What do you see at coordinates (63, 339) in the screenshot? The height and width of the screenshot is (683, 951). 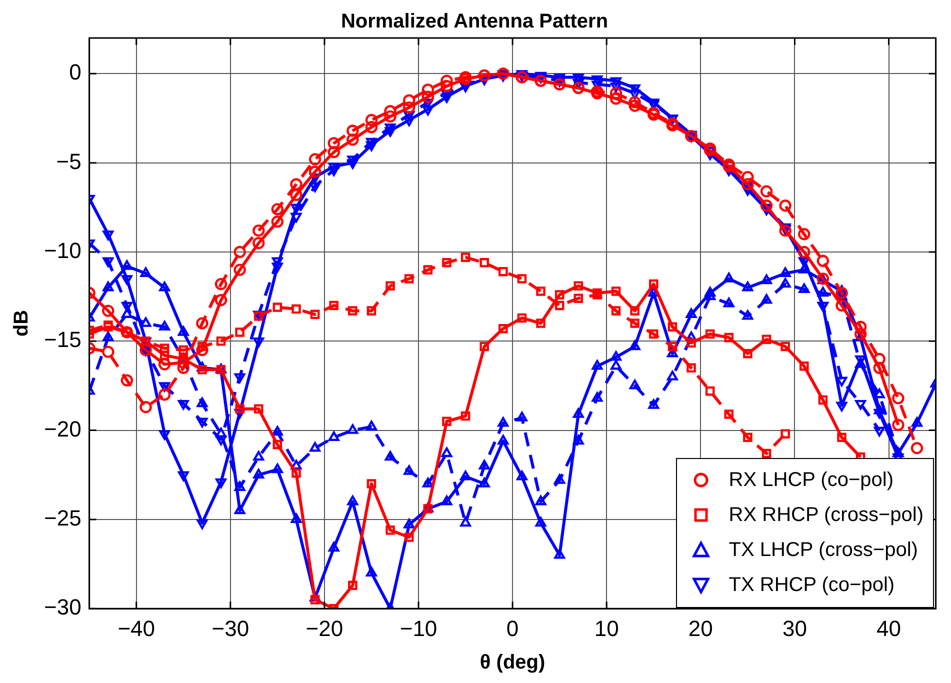 I see `y-tick-label: −15` at bounding box center [63, 339].